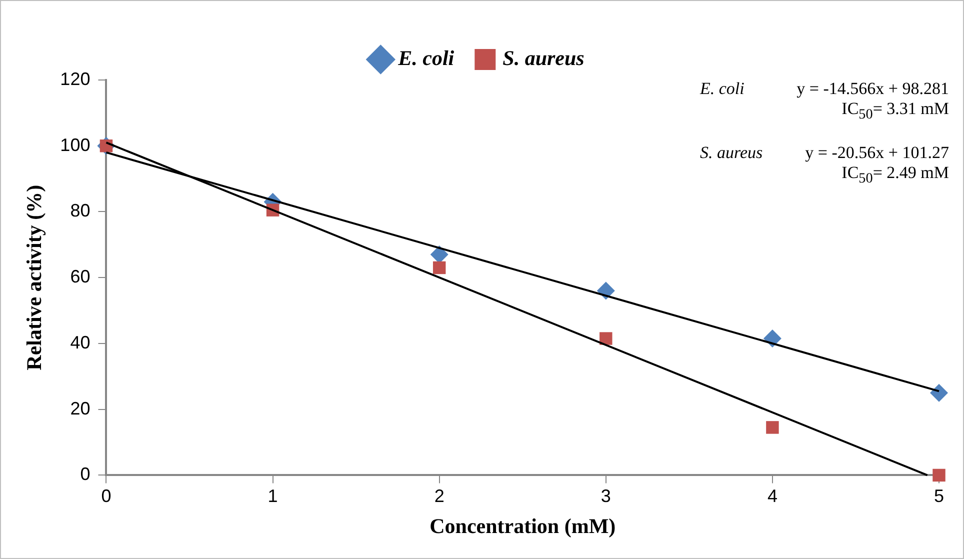 Image resolution: width=964 pixels, height=559 pixels. I want to click on x-tick-label: 0, so click(106, 496).